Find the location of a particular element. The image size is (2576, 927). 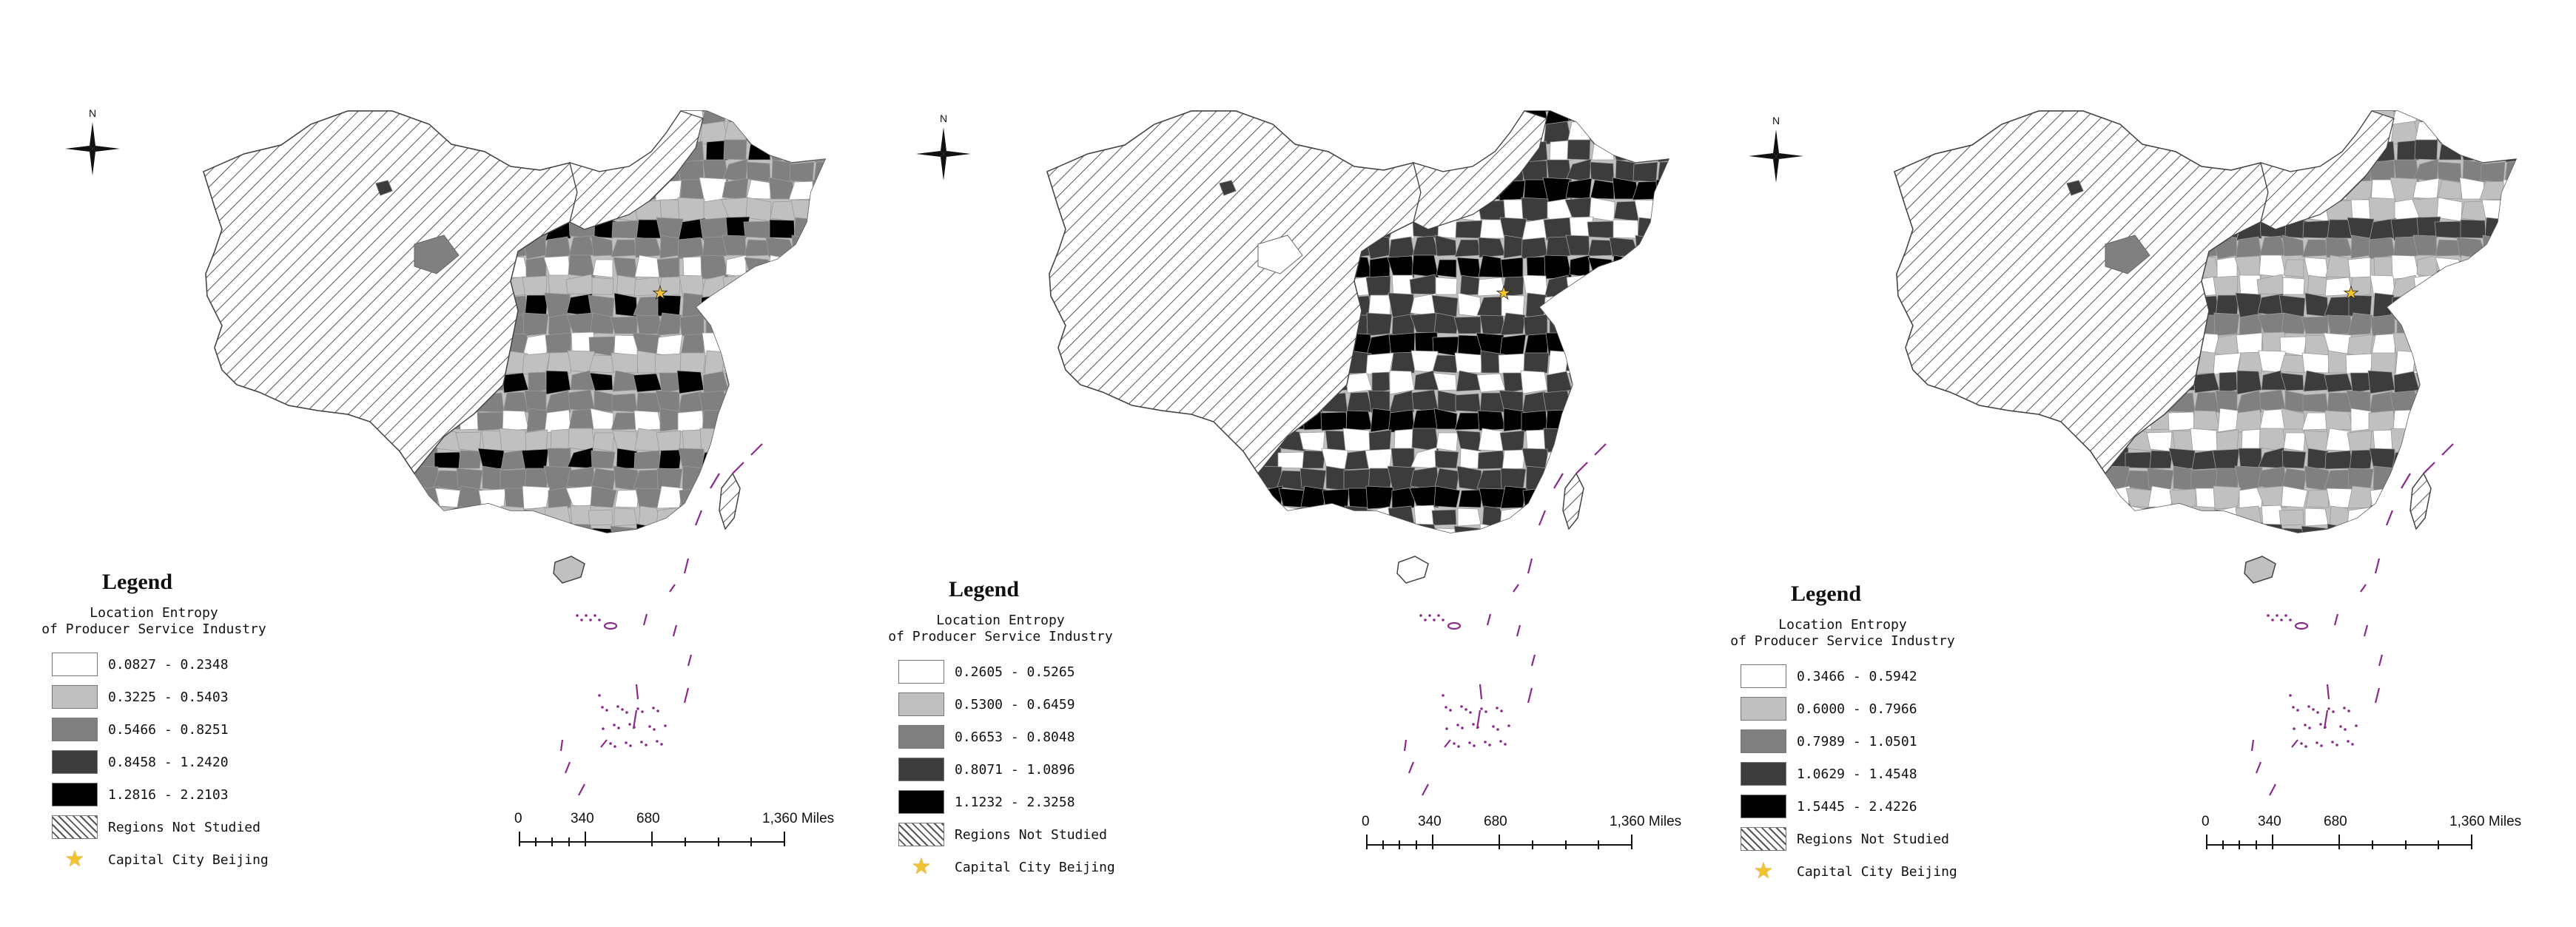

hainan-island is located at coordinates (1412, 570).